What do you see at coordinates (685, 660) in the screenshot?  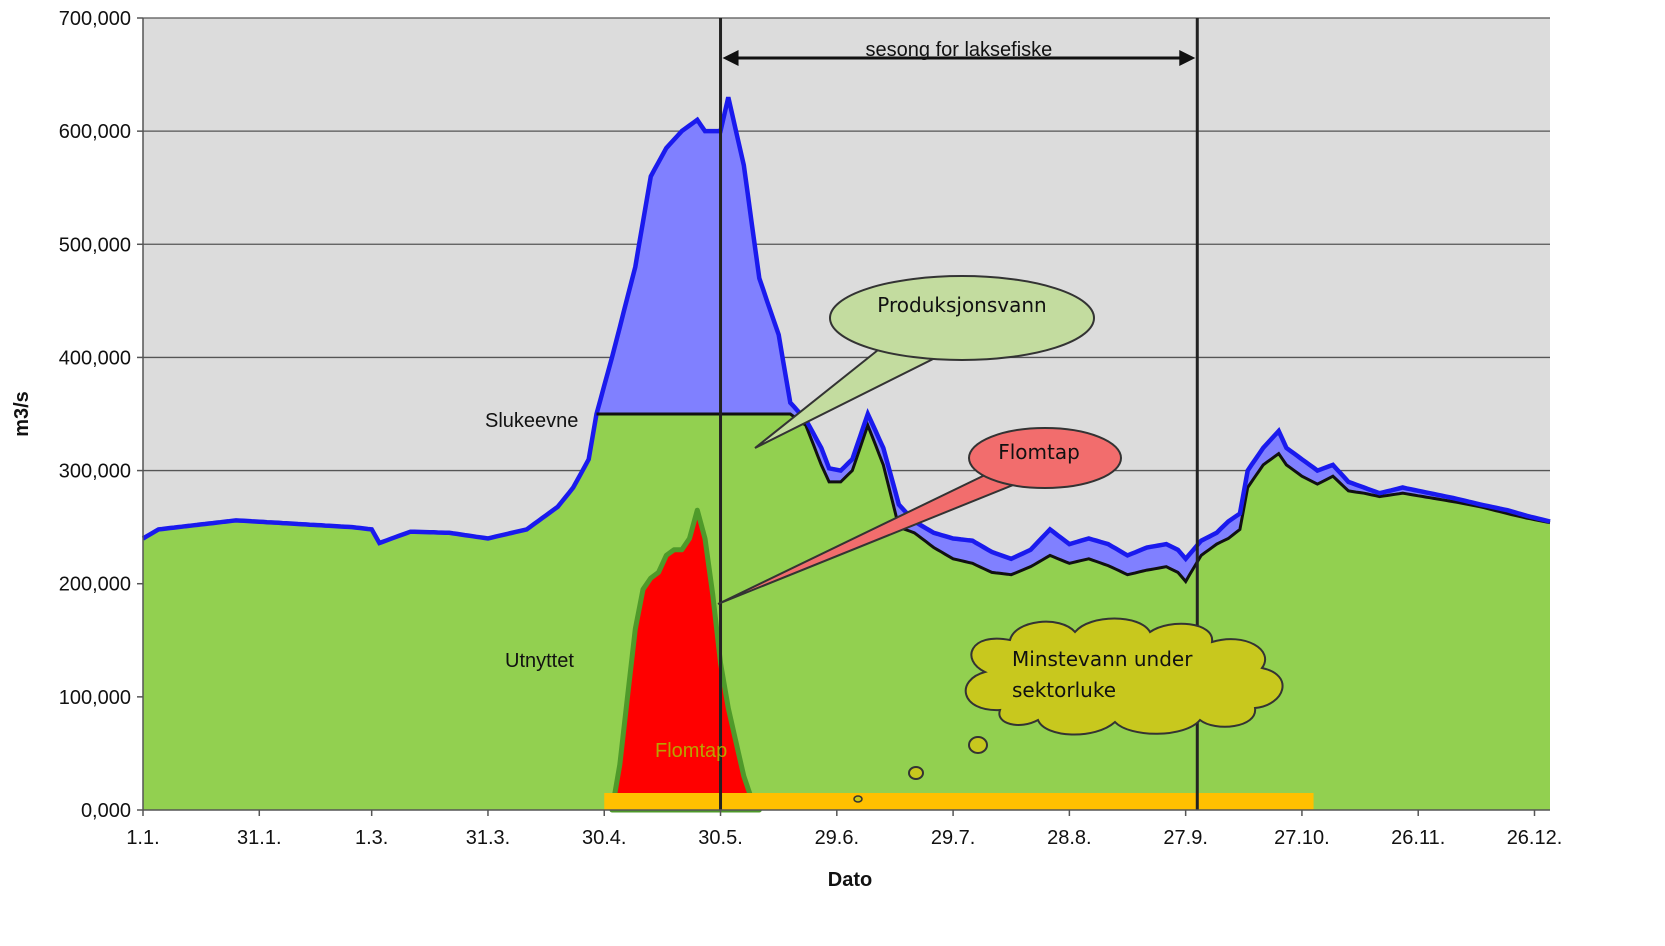 I see `flomtap-area` at bounding box center [685, 660].